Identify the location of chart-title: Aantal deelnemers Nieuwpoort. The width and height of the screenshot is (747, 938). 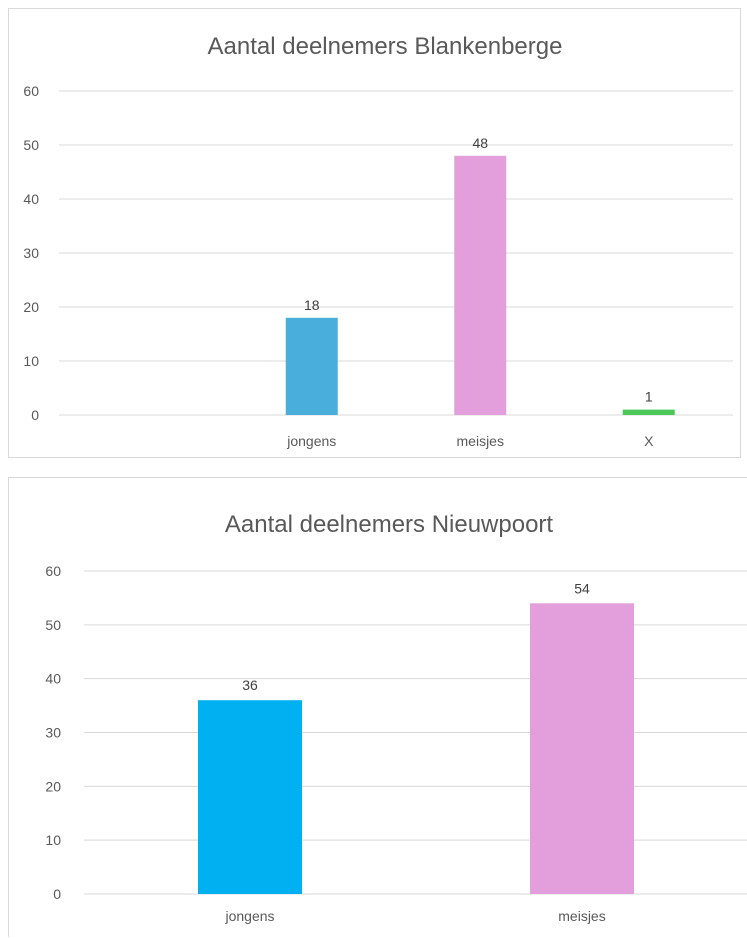
(389, 524).